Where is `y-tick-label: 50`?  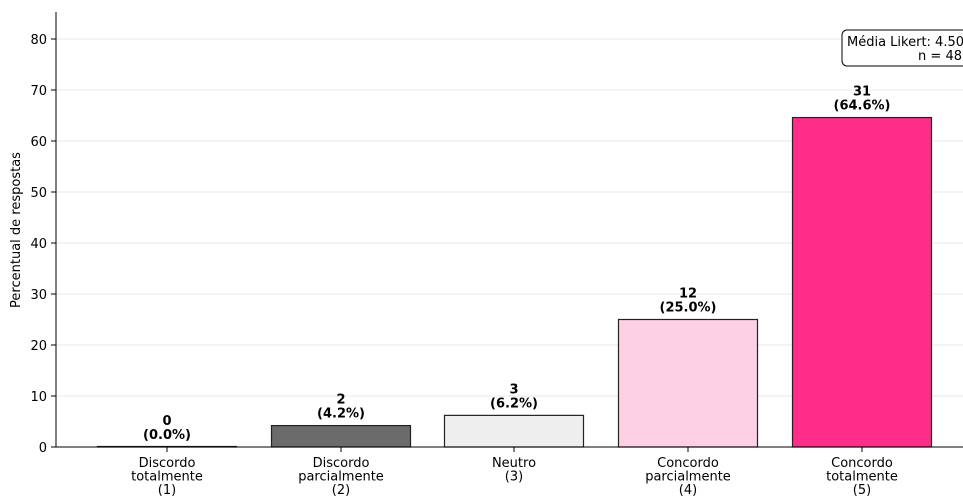
y-tick-label: 50 is located at coordinates (38, 193).